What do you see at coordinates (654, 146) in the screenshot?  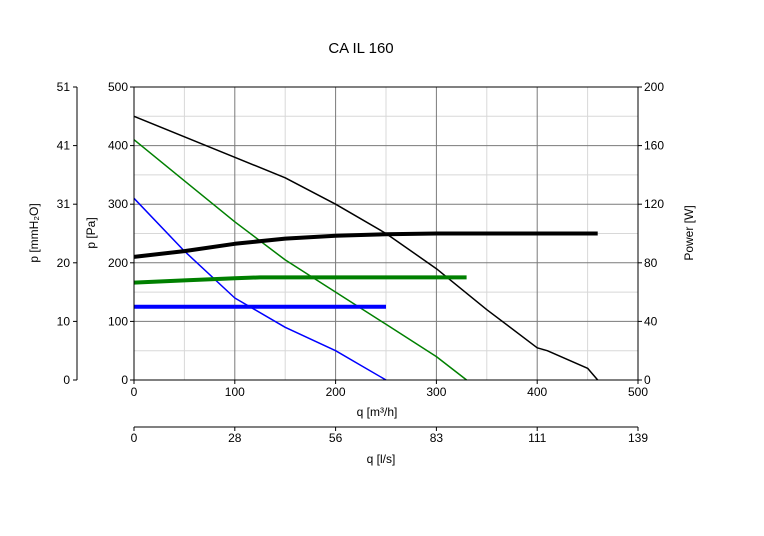 I see `y-tick-label-power: 160` at bounding box center [654, 146].